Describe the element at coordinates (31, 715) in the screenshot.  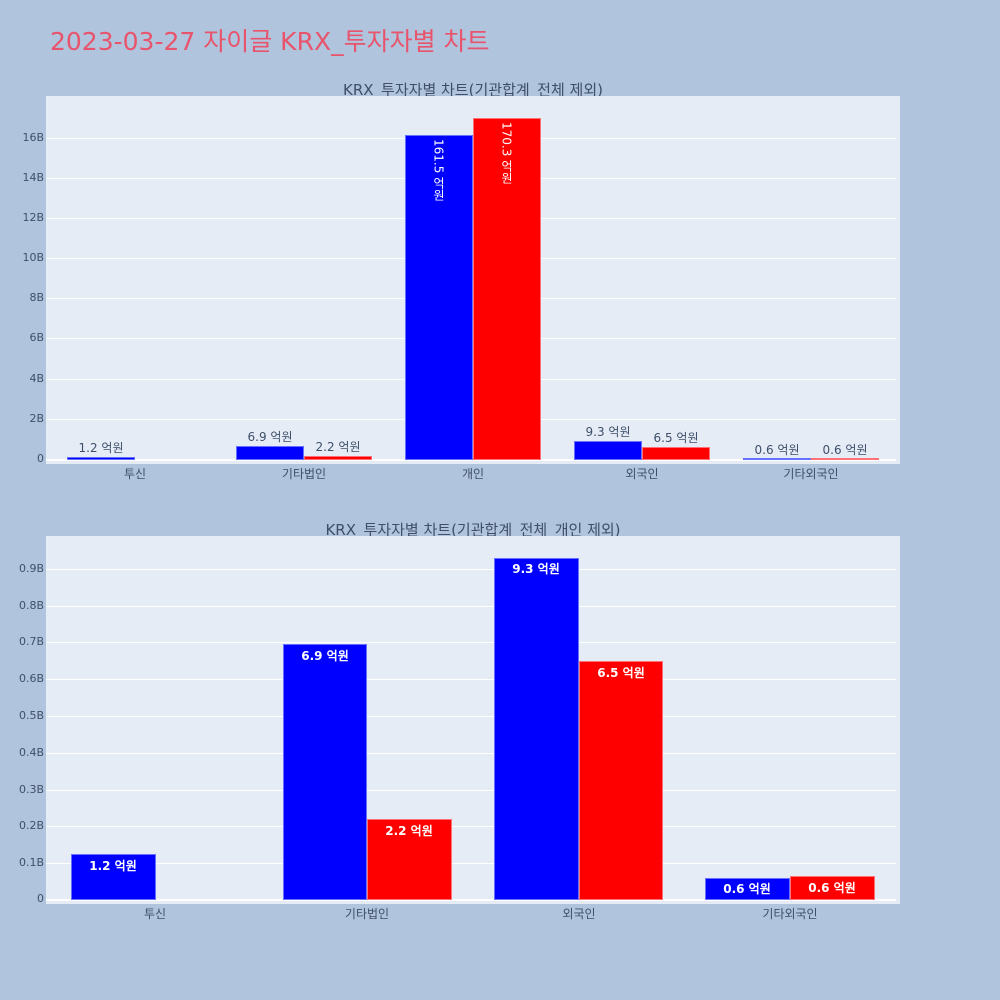
I see `y-tick: 0.5B` at that location.